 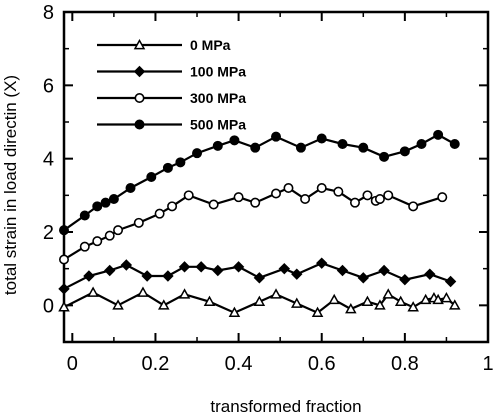 I want to click on x-axis-title: transformed fraction, so click(x=285, y=406).